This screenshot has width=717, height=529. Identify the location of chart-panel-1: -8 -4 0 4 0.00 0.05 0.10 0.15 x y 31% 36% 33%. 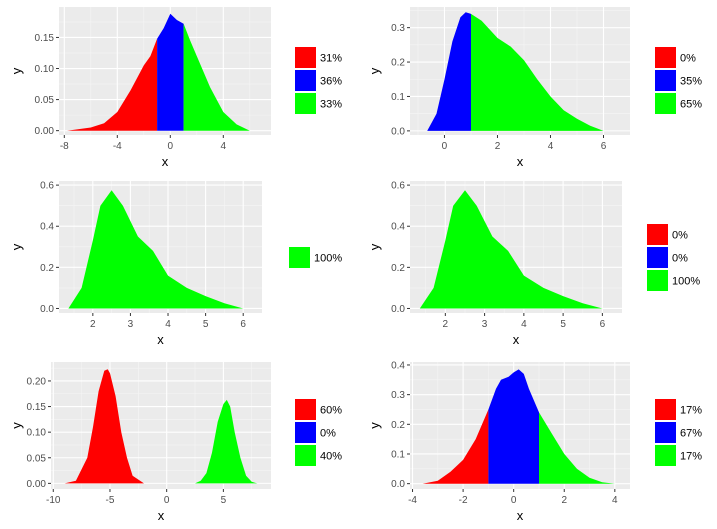
(175, 88).